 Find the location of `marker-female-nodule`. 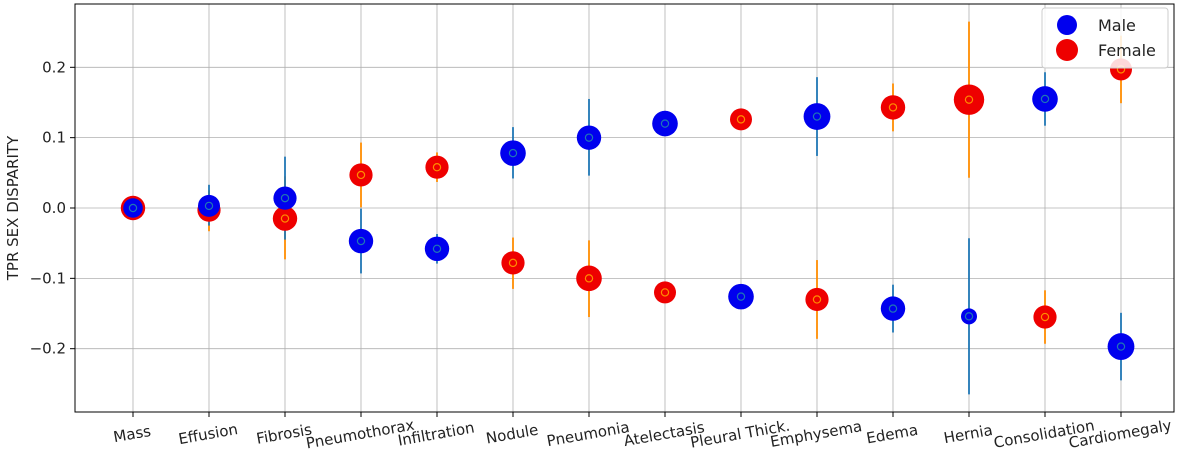

marker-female-nodule is located at coordinates (513, 263).